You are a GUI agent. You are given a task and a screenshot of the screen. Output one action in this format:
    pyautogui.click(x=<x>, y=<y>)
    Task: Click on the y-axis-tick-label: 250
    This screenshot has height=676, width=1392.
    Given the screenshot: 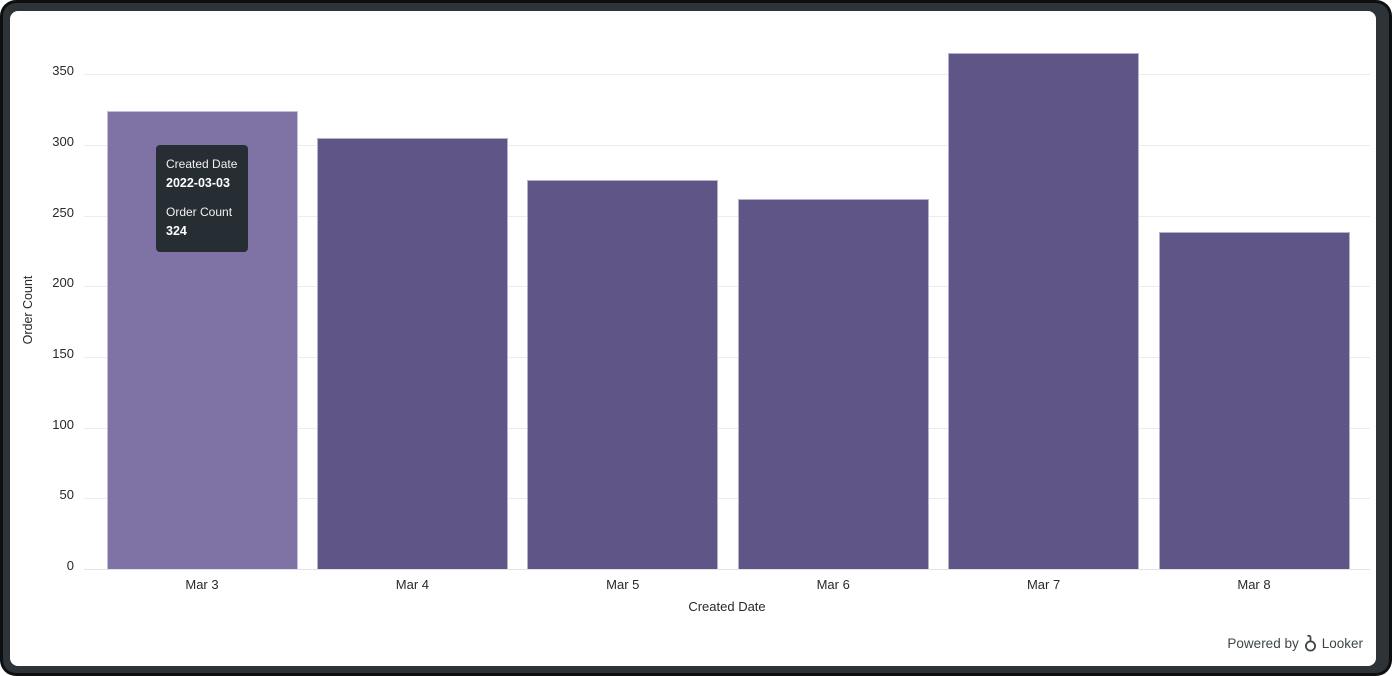 What is the action you would take?
    pyautogui.click(x=63, y=212)
    